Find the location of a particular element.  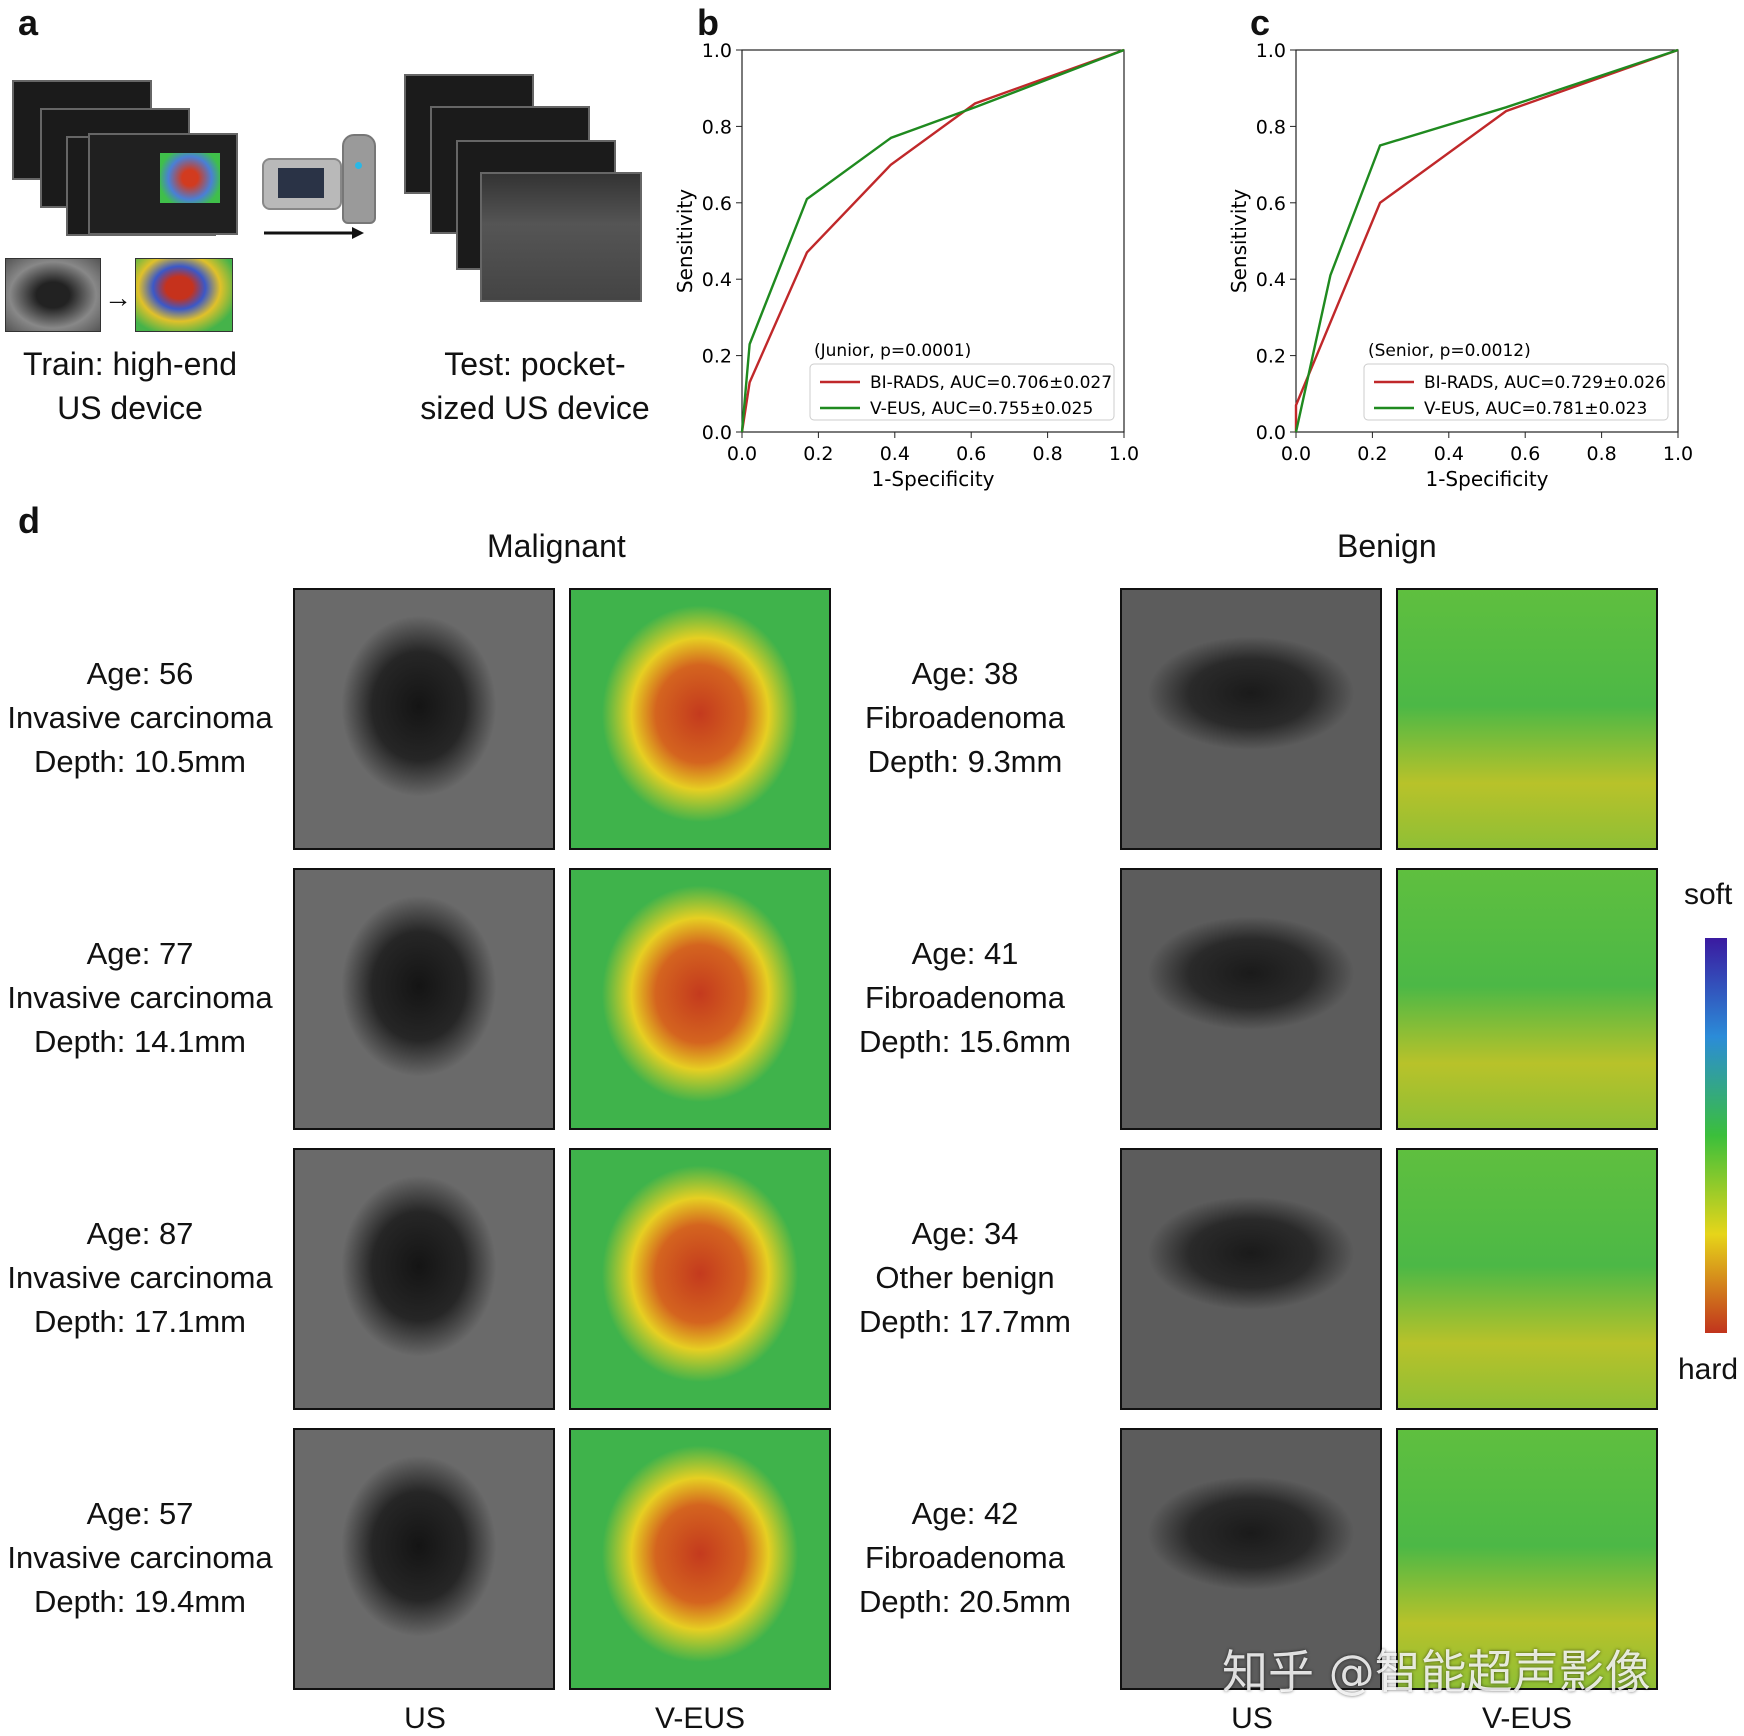

right-long-arrow-icon is located at coordinates (314, 233).